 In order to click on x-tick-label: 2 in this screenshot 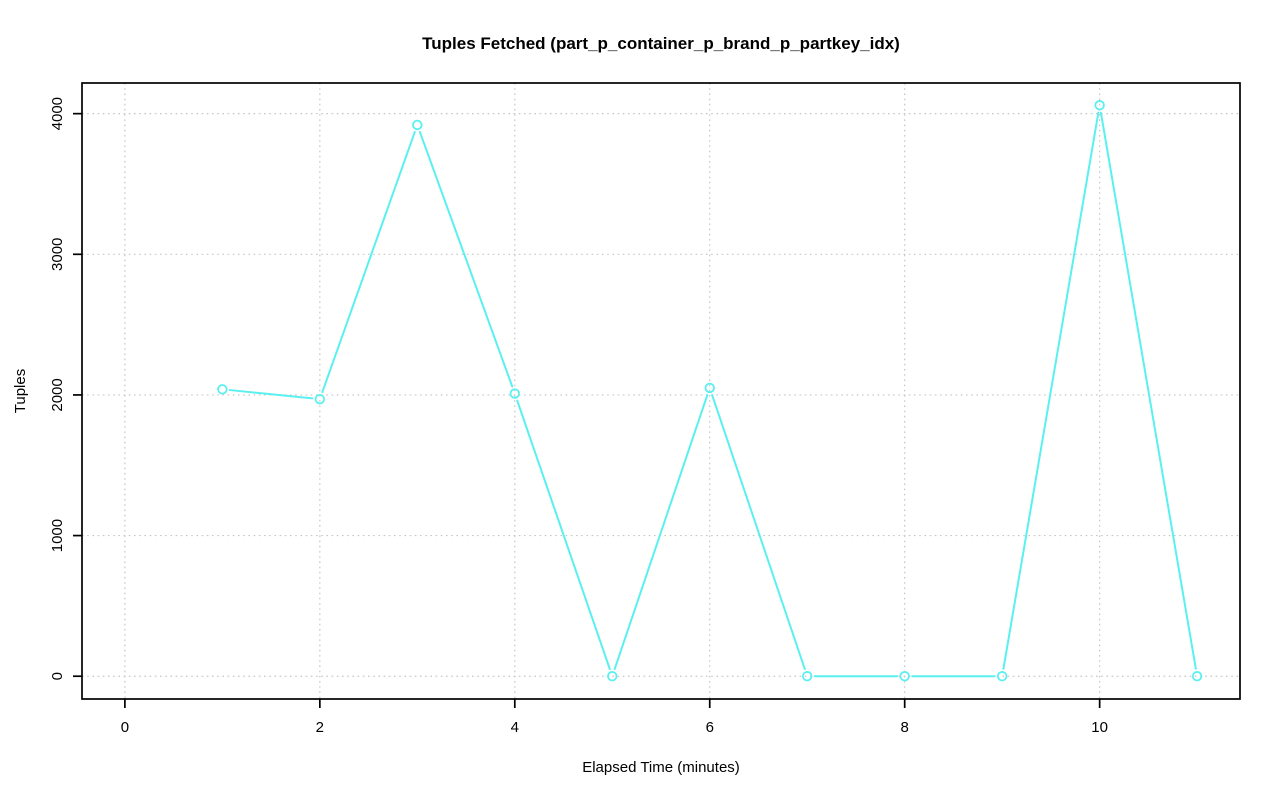, I will do `click(320, 727)`.